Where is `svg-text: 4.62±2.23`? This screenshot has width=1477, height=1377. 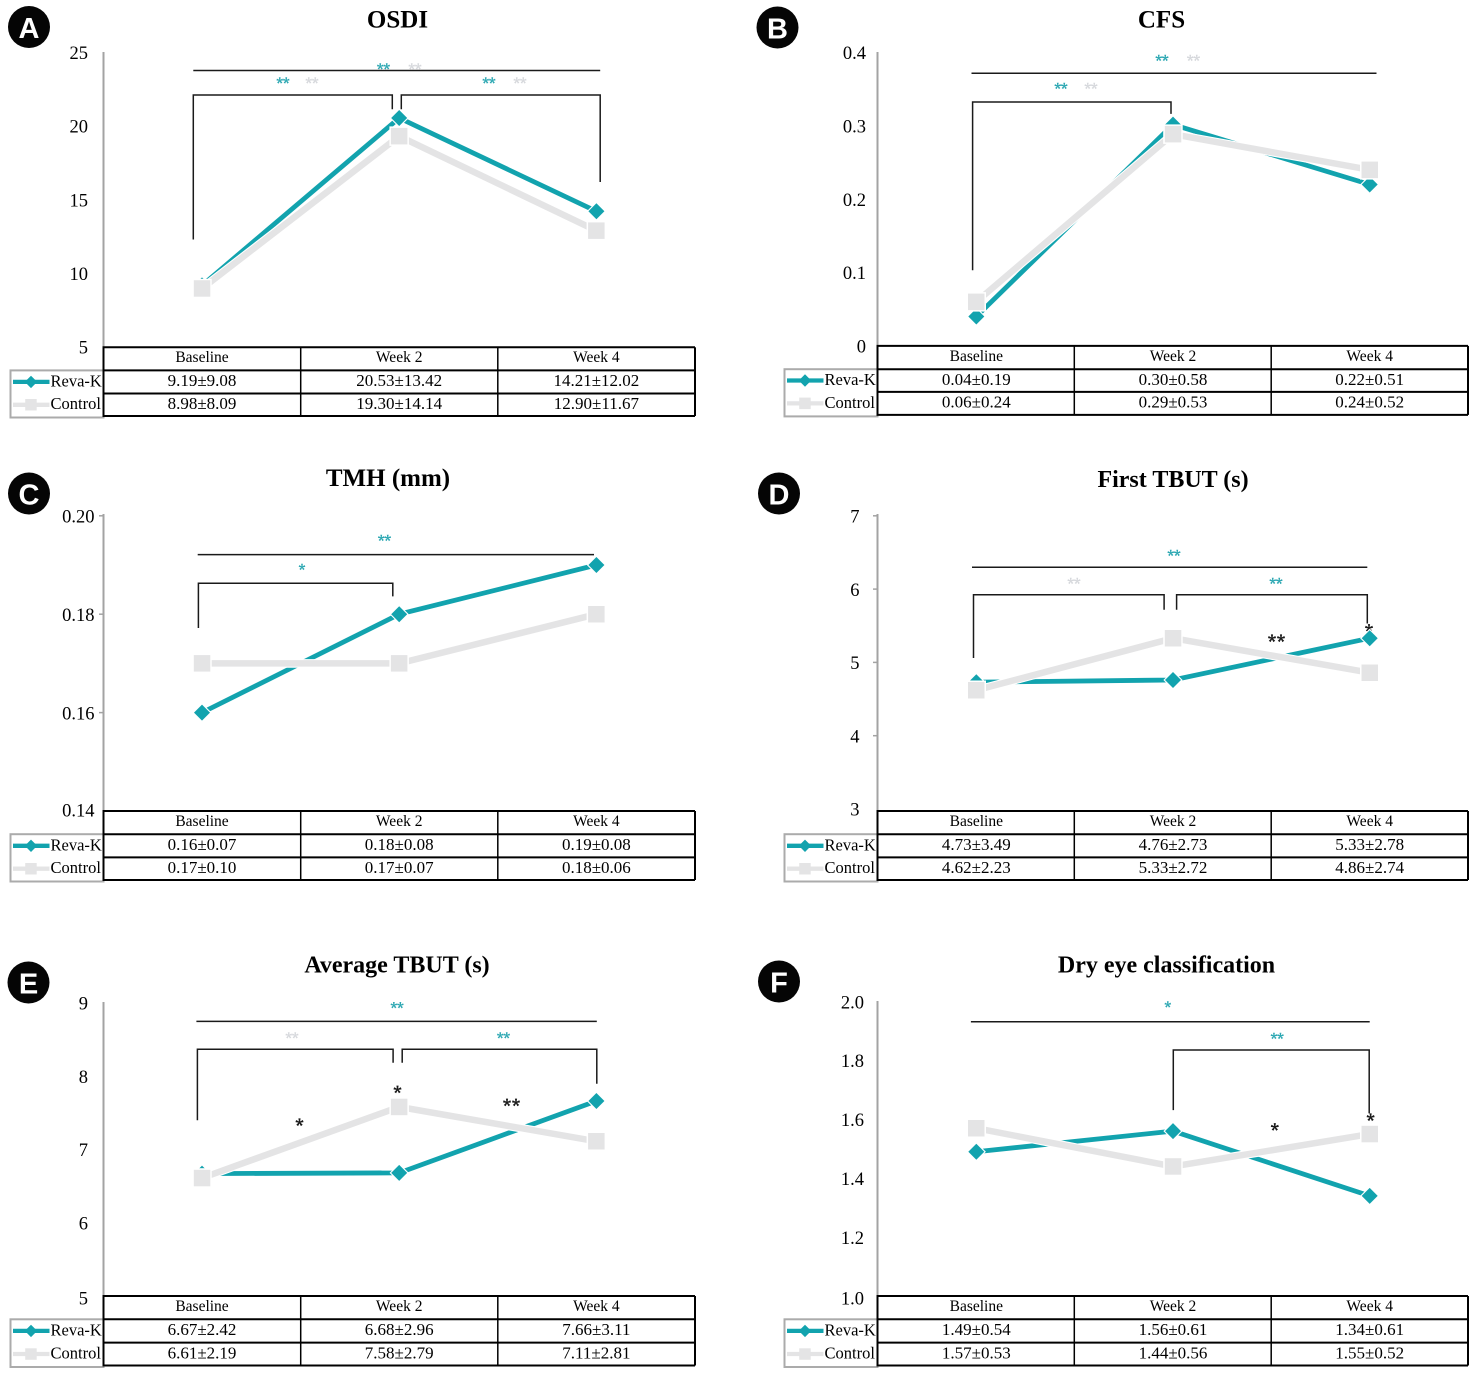 svg-text: 4.62±2.23 is located at coordinates (976, 867).